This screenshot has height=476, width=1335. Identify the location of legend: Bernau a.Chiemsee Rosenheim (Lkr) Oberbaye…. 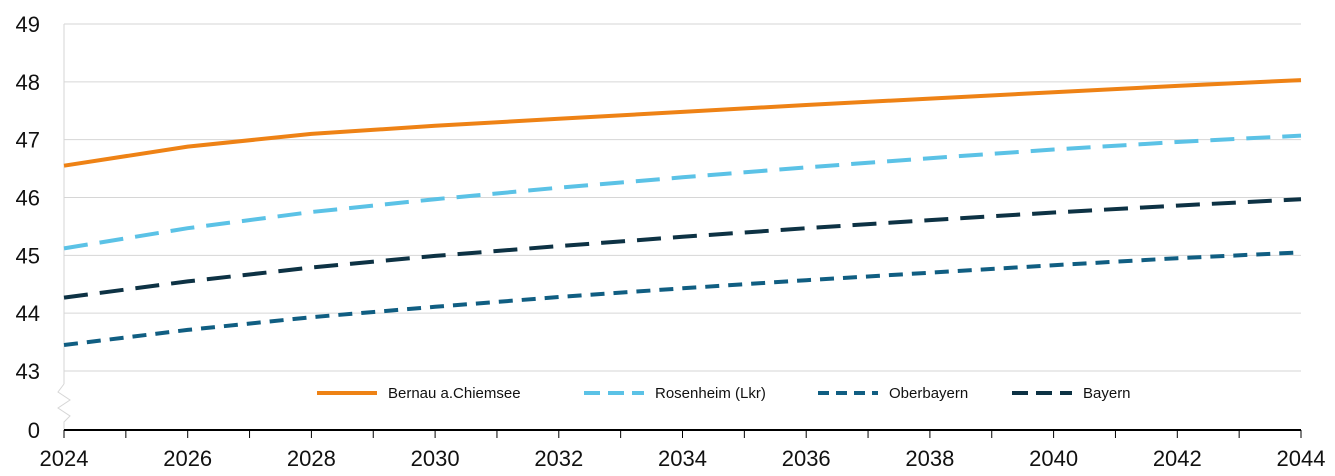
(724, 393).